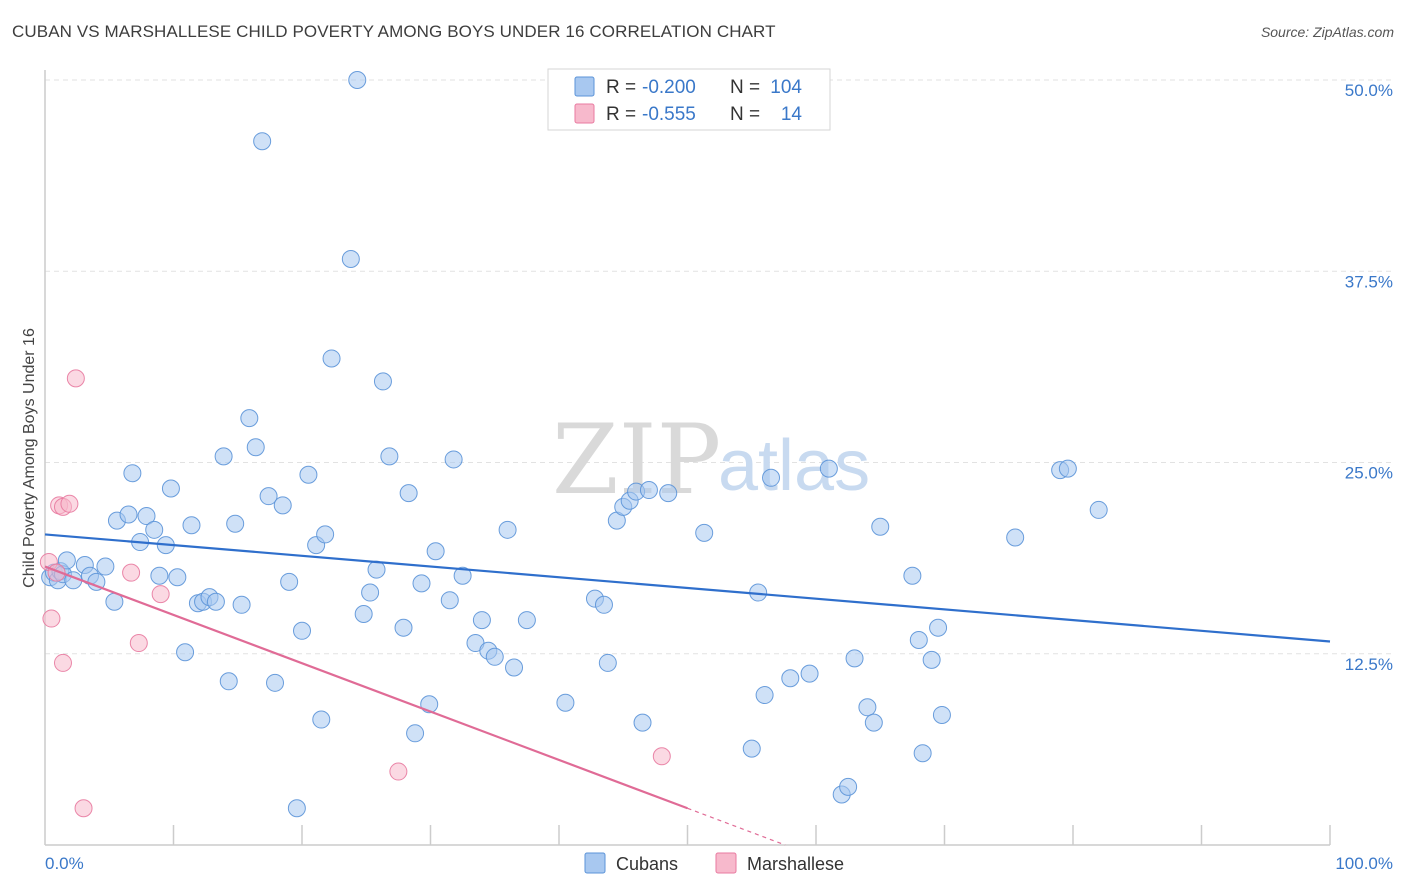  What do you see at coordinates (595, 863) in the screenshot?
I see `bottom-legend-swatch-cubans` at bounding box center [595, 863].